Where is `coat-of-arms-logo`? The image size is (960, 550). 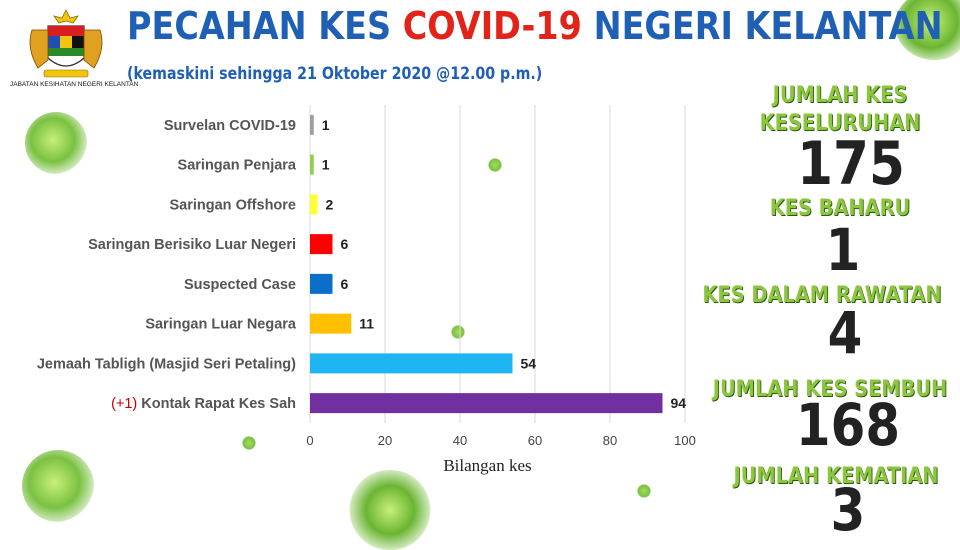 coat-of-arms-logo is located at coordinates (66, 43).